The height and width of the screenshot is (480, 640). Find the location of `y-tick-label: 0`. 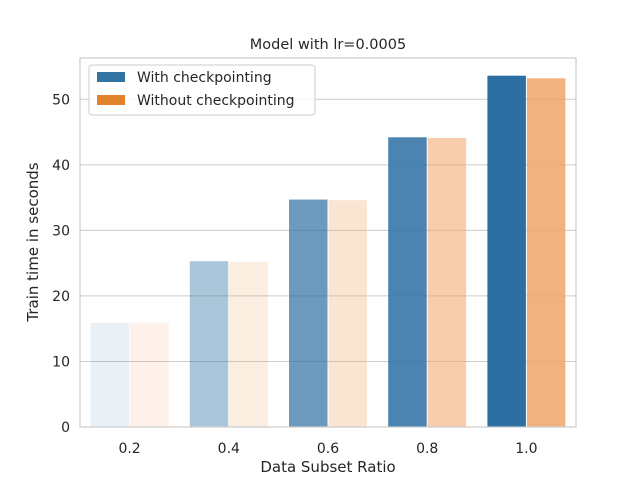

y-tick-label: 0 is located at coordinates (65, 428).